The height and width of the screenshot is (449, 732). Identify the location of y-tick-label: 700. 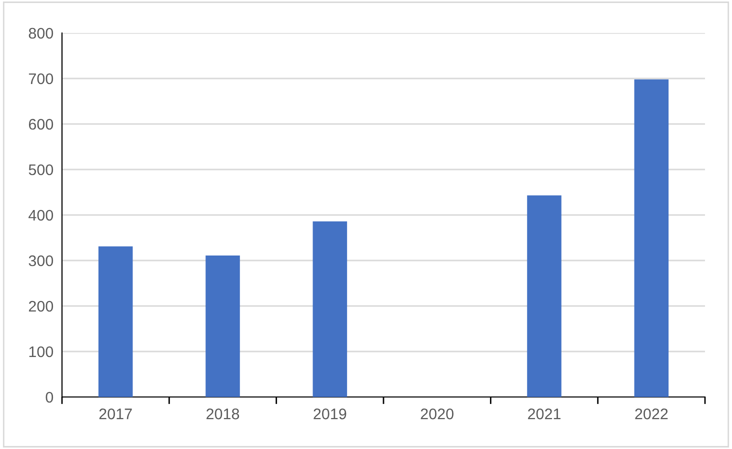
(41, 78).